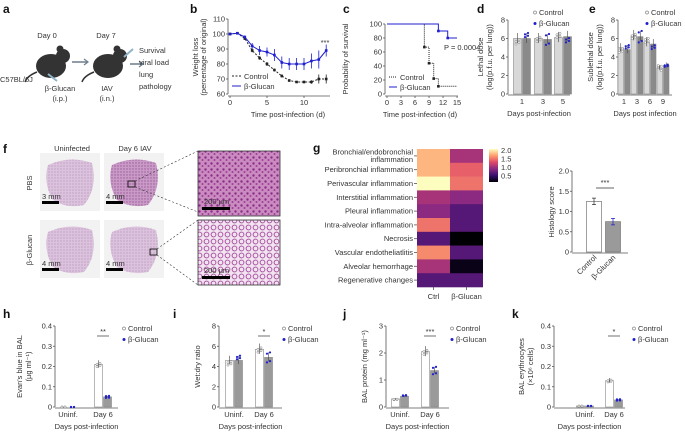  I want to click on i-bar-control, so click(259, 378).